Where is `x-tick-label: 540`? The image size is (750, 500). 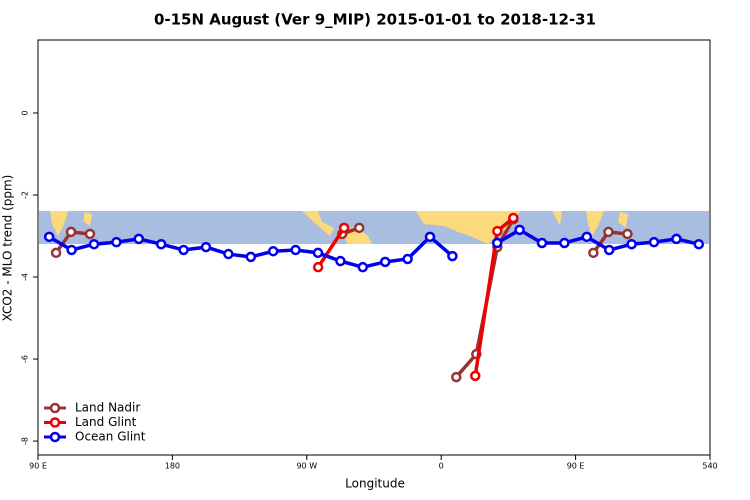 x-tick-label: 540 is located at coordinates (709, 466).